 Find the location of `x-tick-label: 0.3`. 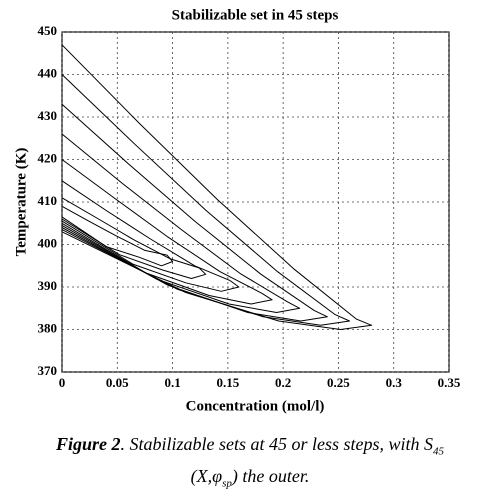

x-tick-label: 0.3 is located at coordinates (394, 382).